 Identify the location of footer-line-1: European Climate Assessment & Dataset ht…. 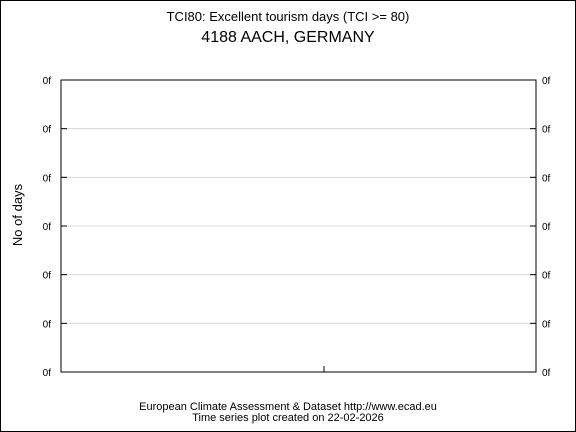
(288, 407).